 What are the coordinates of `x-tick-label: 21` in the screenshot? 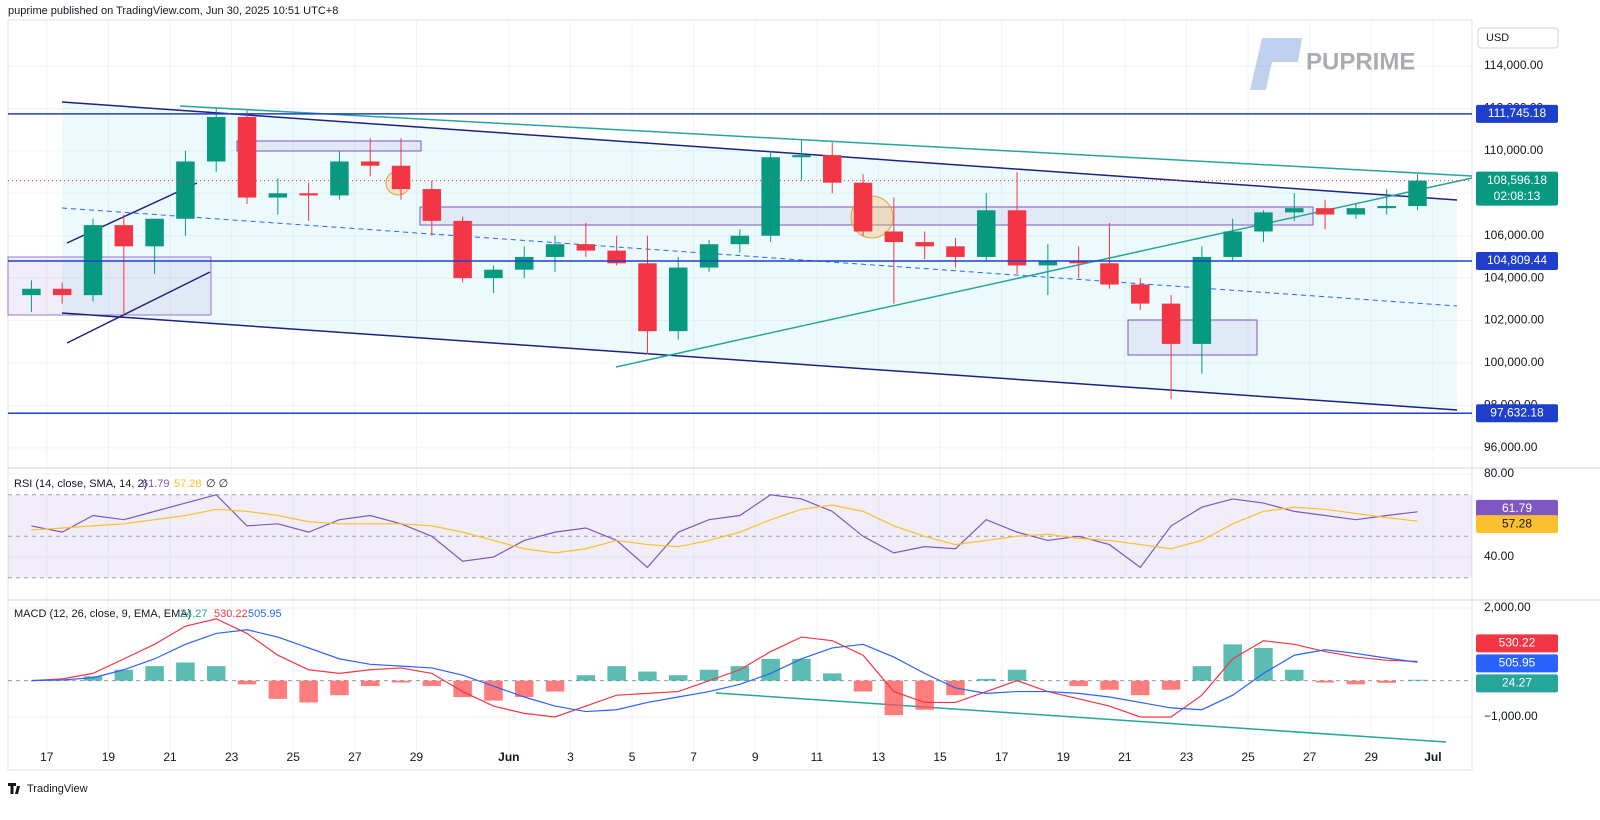 It's located at (170, 757).